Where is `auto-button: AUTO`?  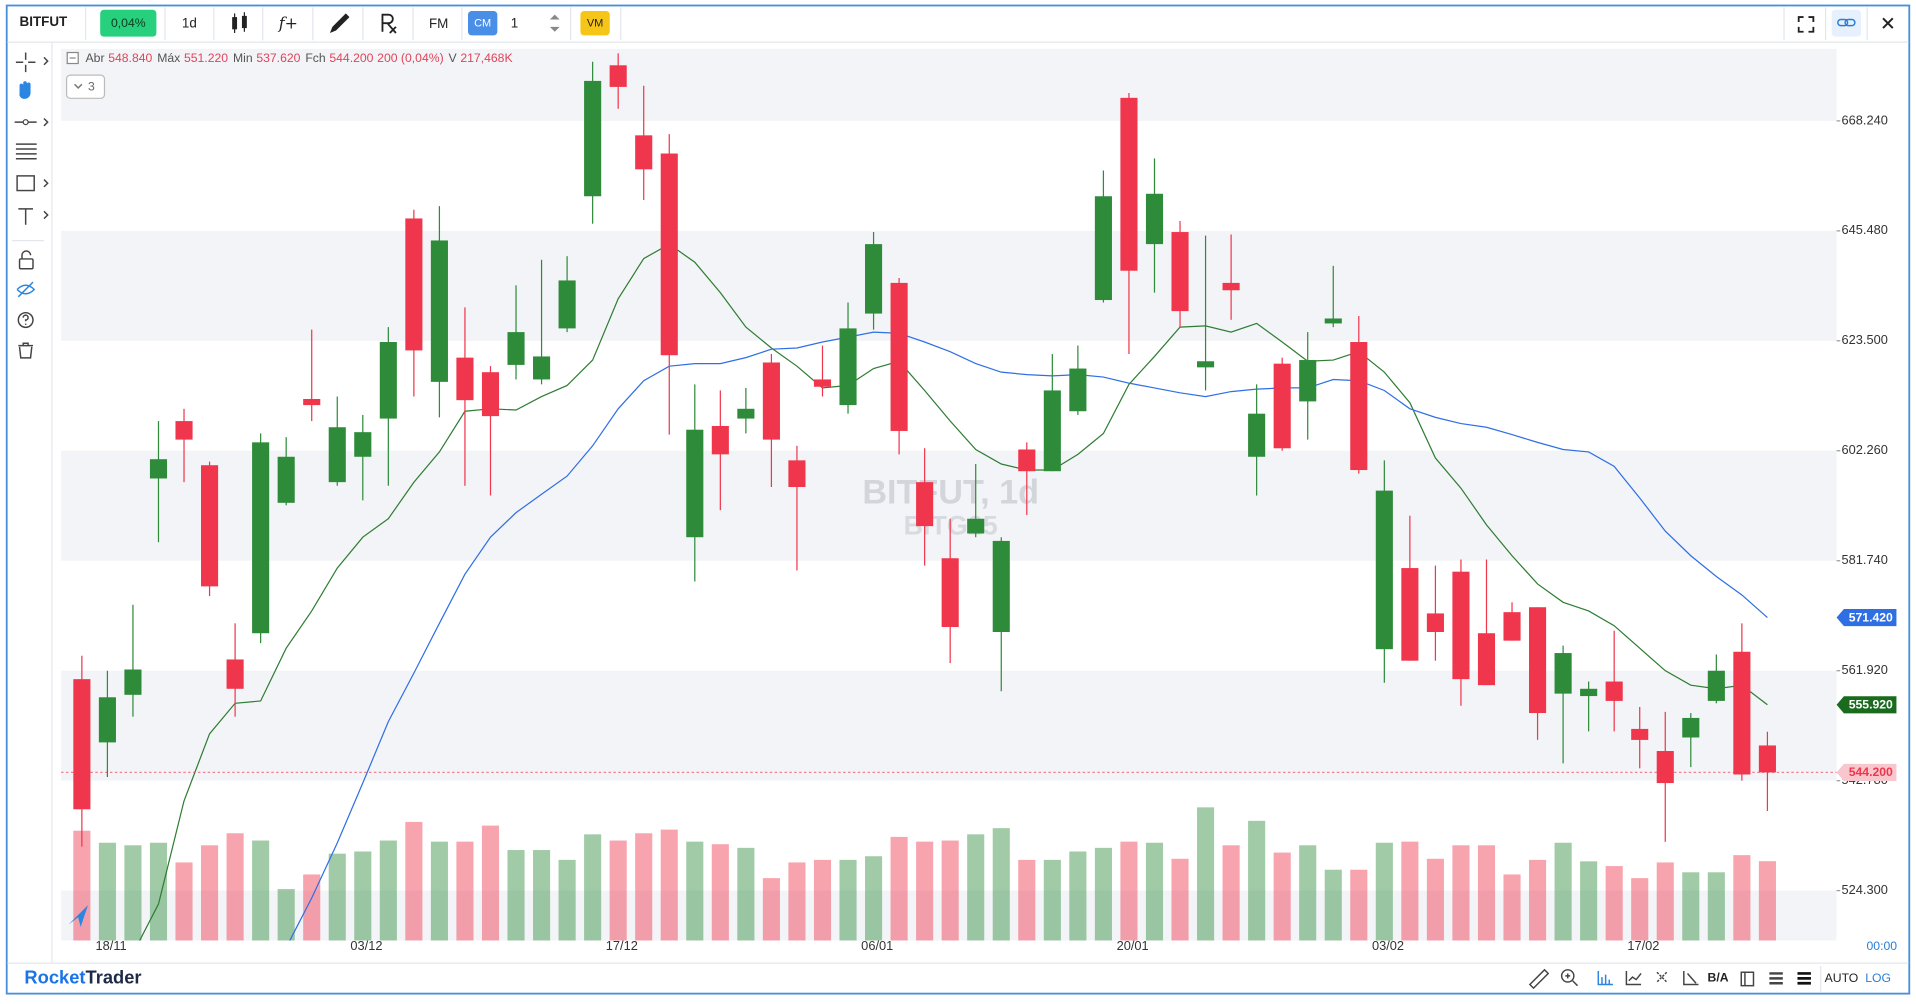 auto-button: AUTO is located at coordinates (1842, 978).